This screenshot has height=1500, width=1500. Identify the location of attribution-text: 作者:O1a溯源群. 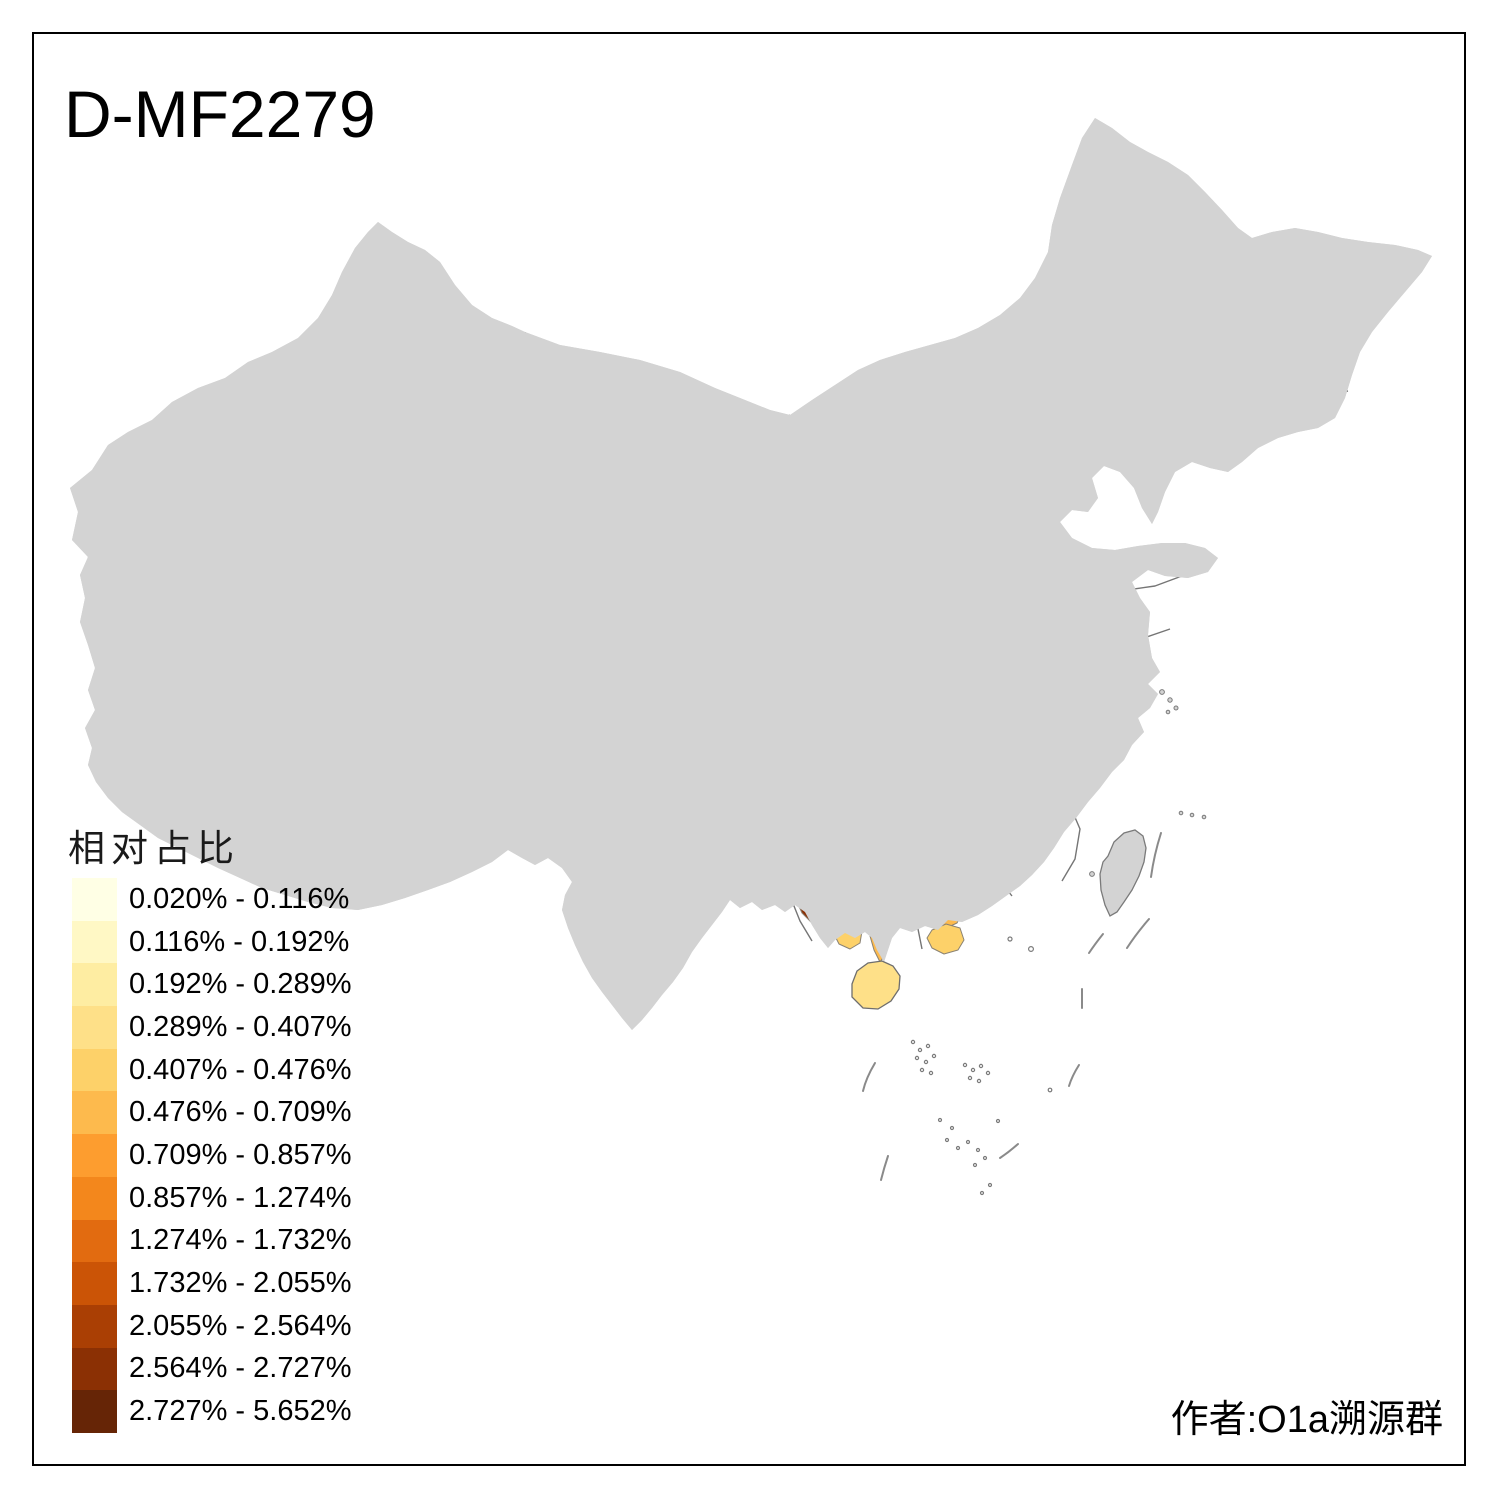
(1306, 1420).